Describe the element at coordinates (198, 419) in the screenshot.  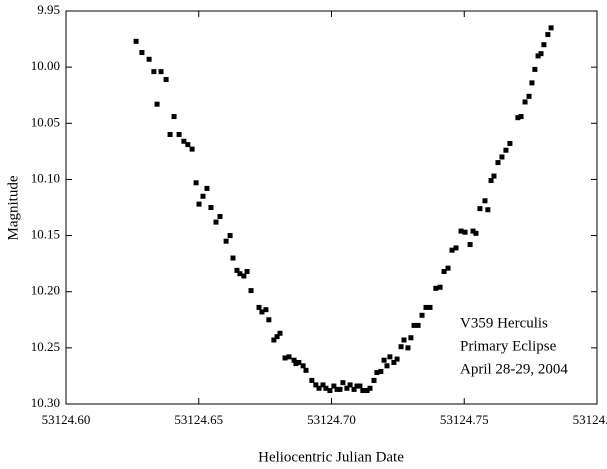
I see `x-tick-label: 53124.65` at that location.